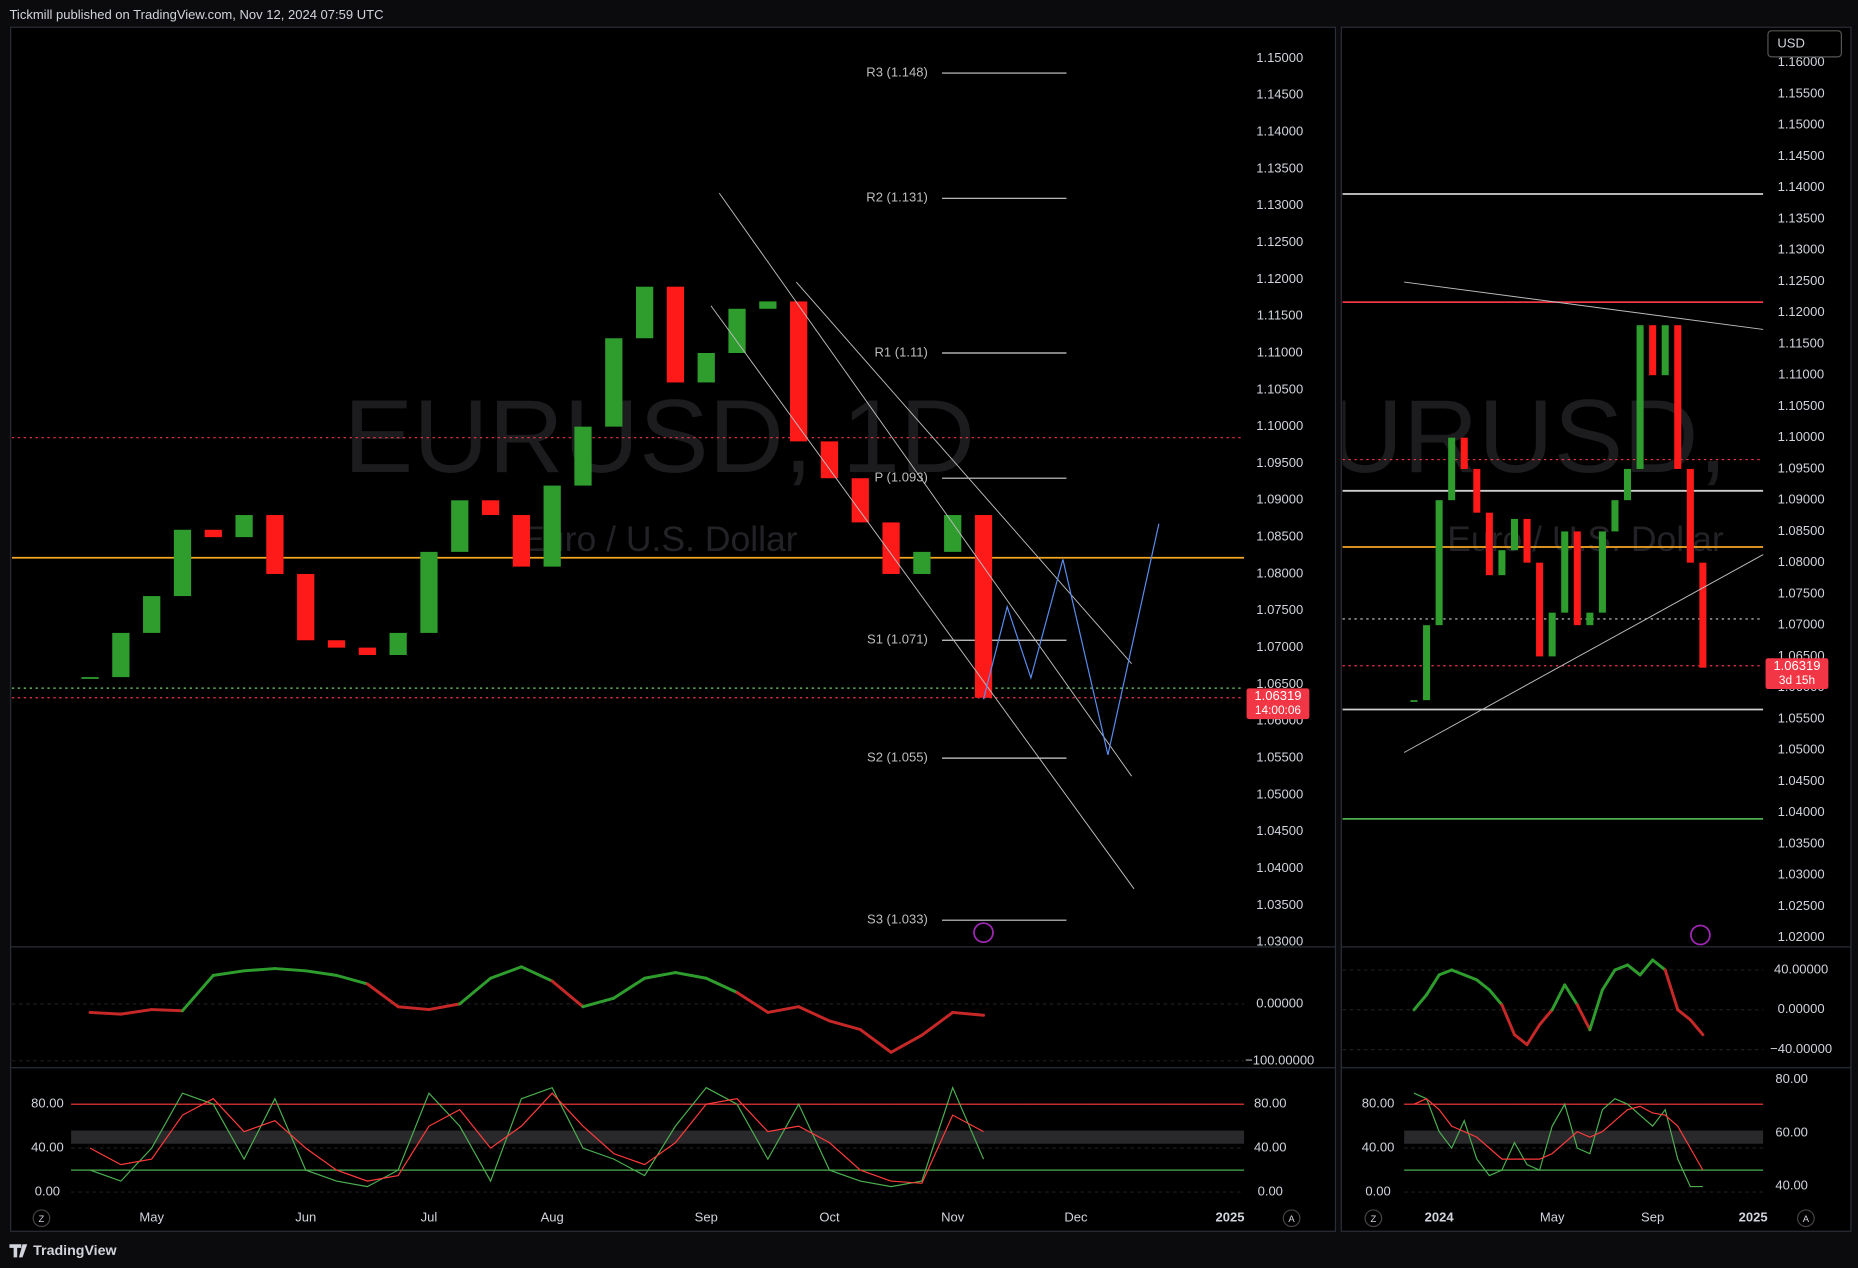 This screenshot has width=1858, height=1268. What do you see at coordinates (659, 437) in the screenshot?
I see `watermark: EURUSD, 1D` at bounding box center [659, 437].